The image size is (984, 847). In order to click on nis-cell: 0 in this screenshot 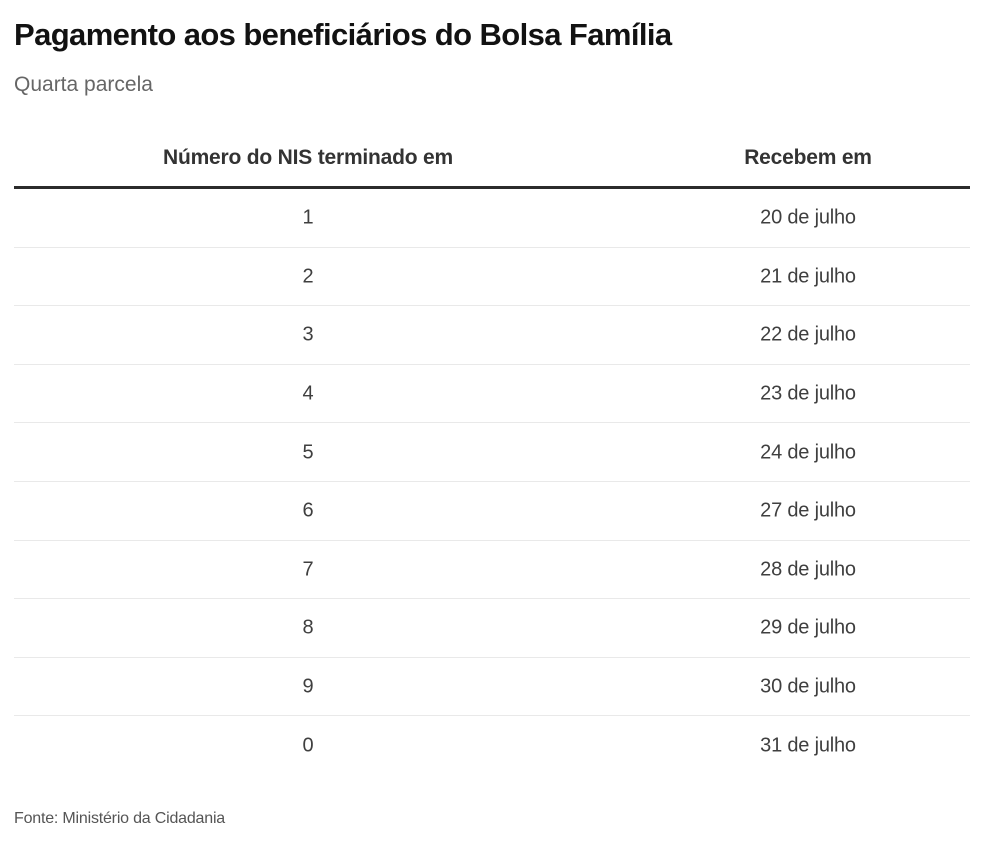, I will do `click(308, 745)`.